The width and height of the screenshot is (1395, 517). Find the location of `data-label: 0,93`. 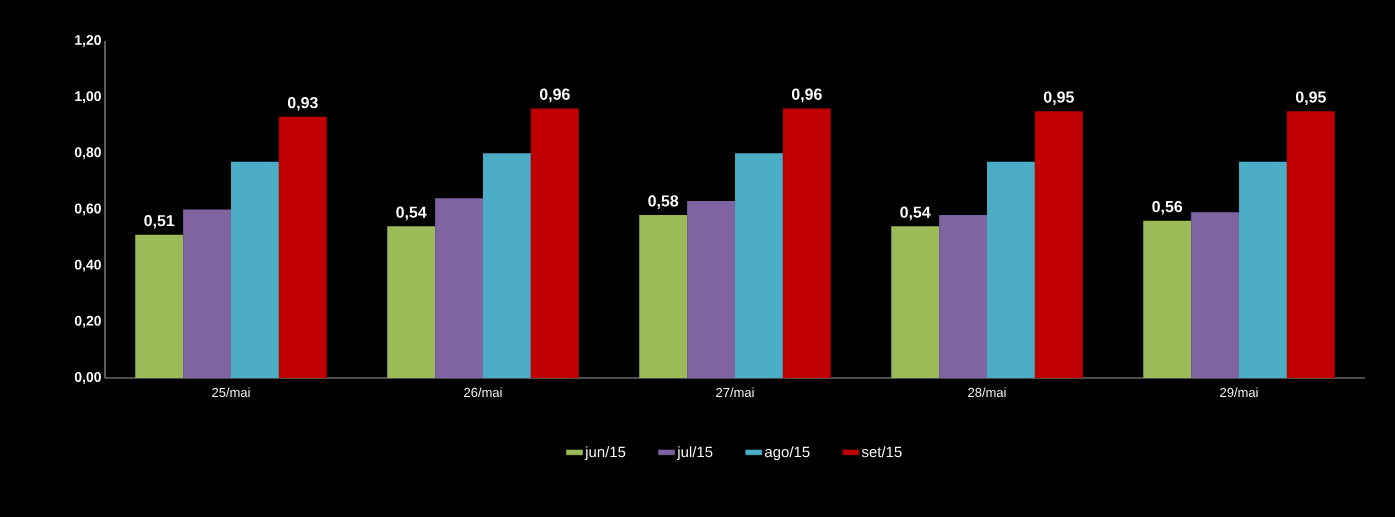

data-label: 0,93 is located at coordinates (302, 104).